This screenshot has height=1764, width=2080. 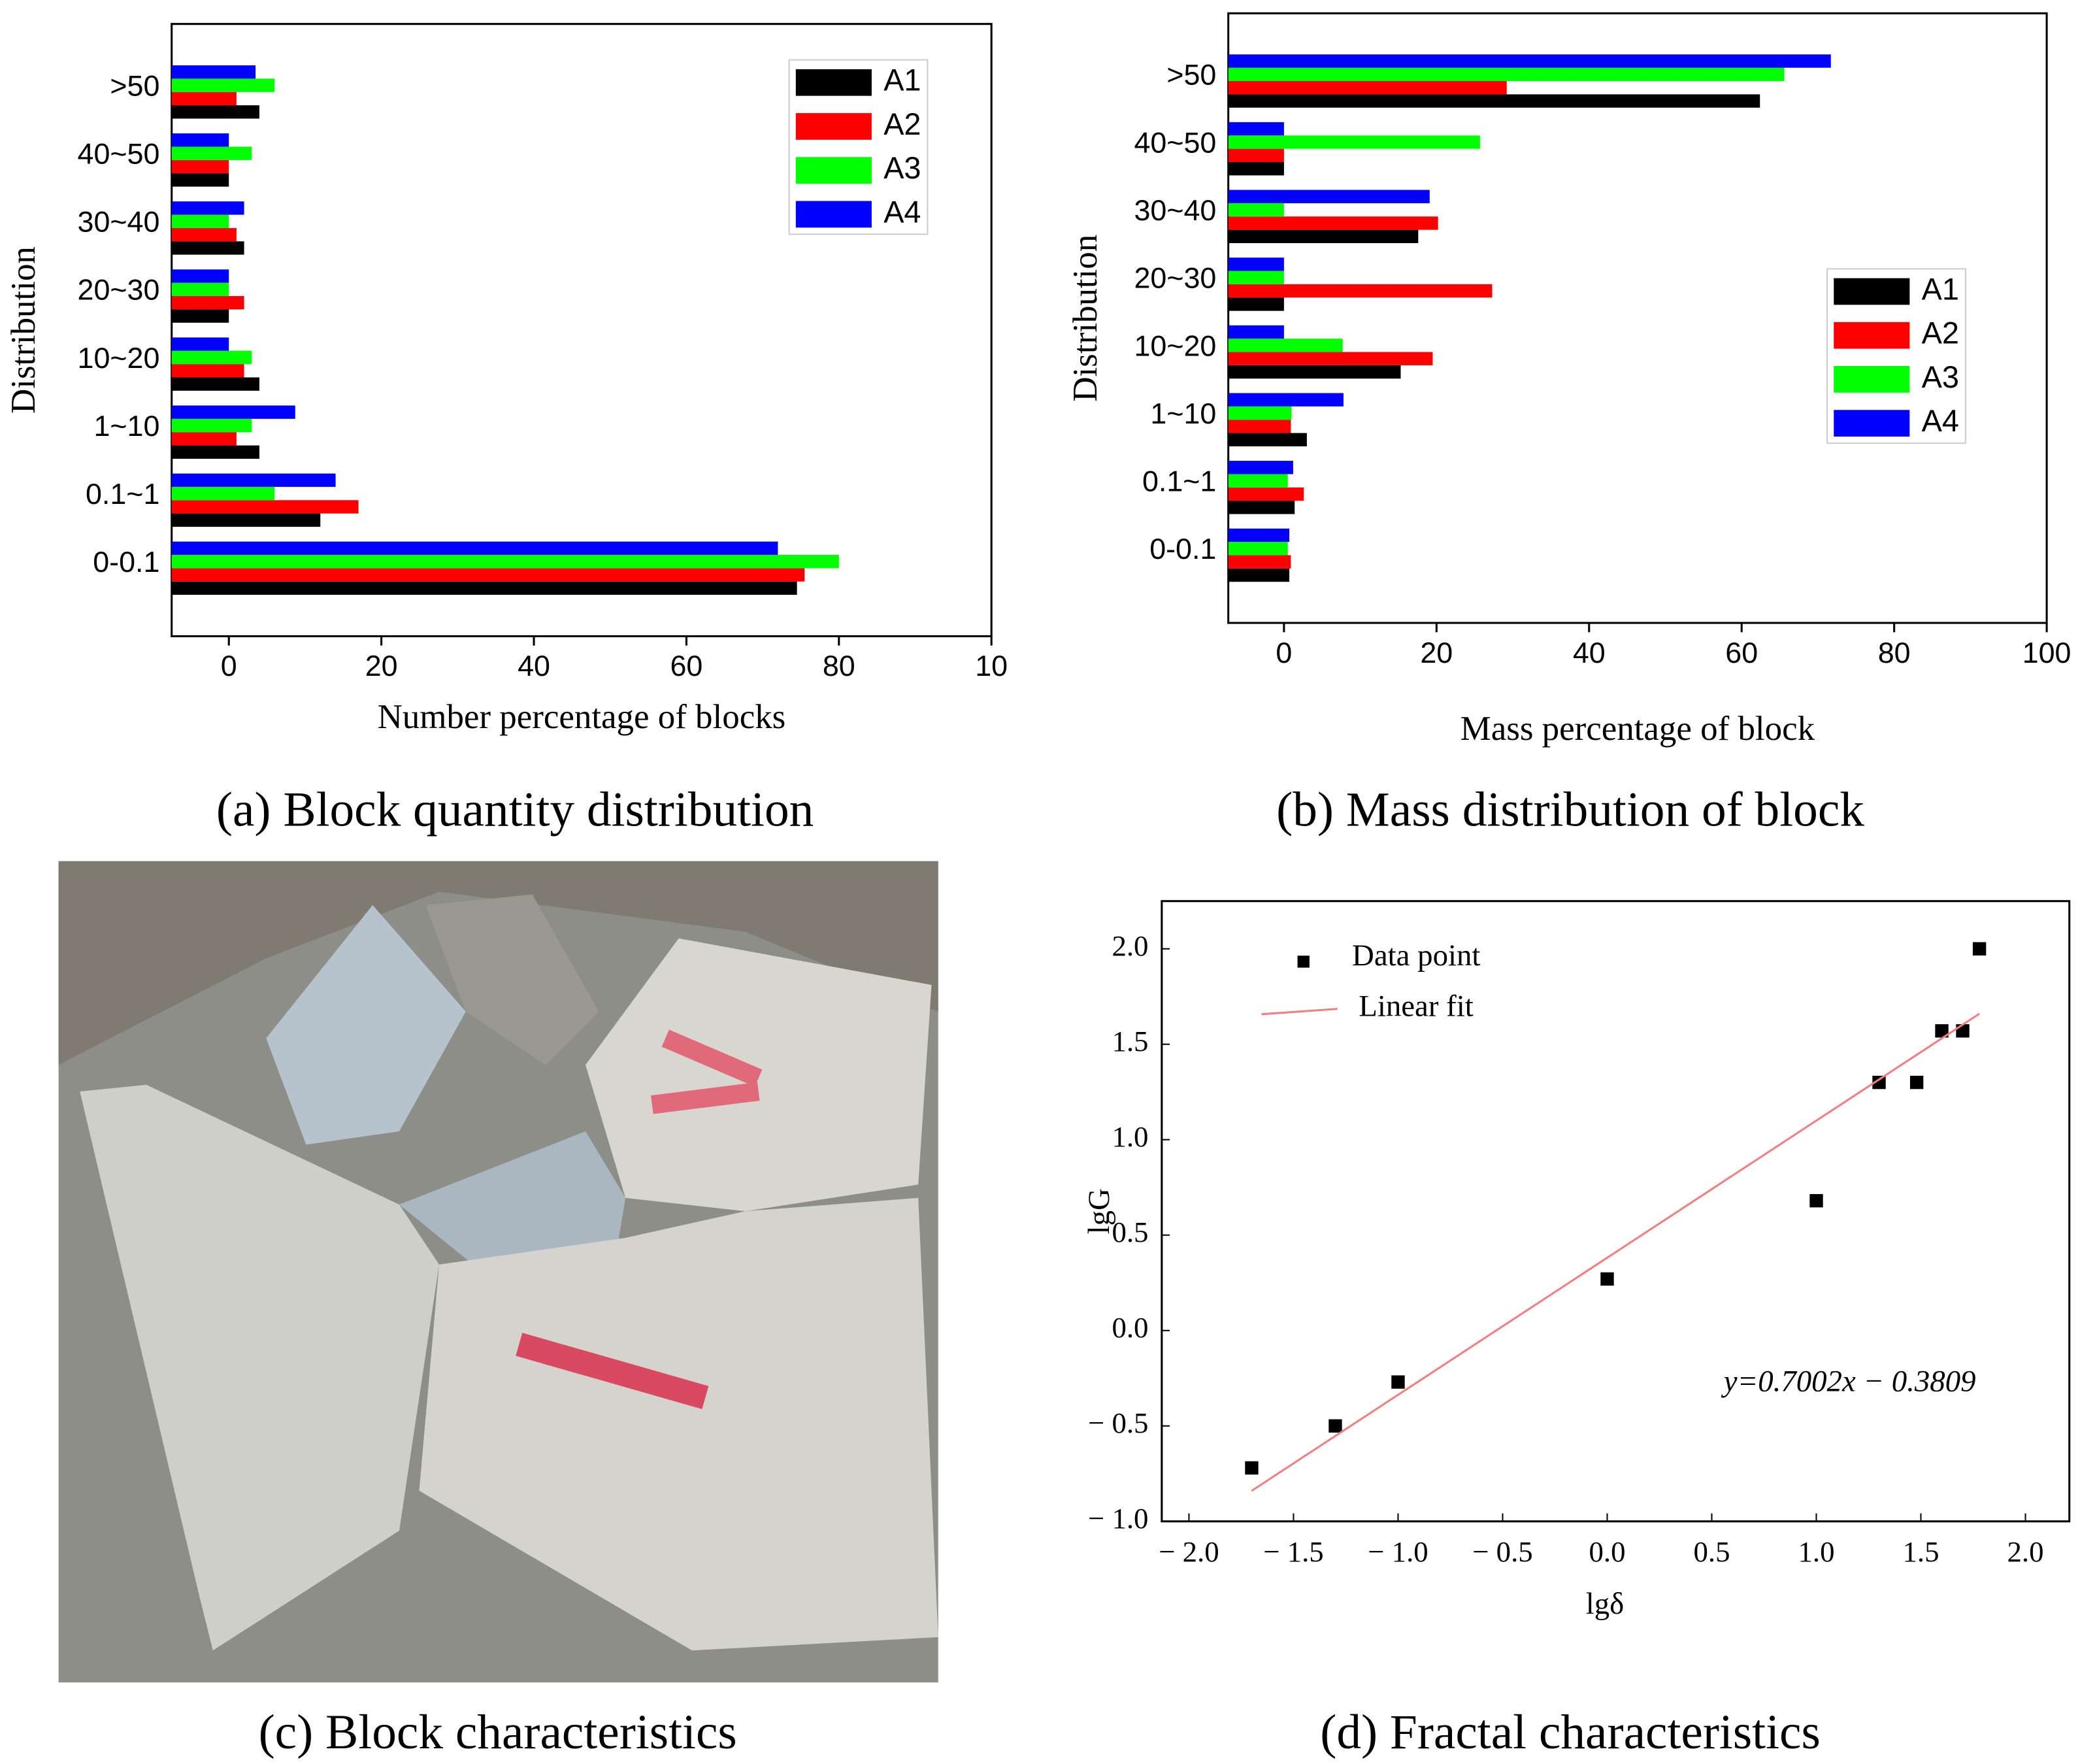 What do you see at coordinates (1615, 1252) in the screenshot?
I see `fit-line` at bounding box center [1615, 1252].